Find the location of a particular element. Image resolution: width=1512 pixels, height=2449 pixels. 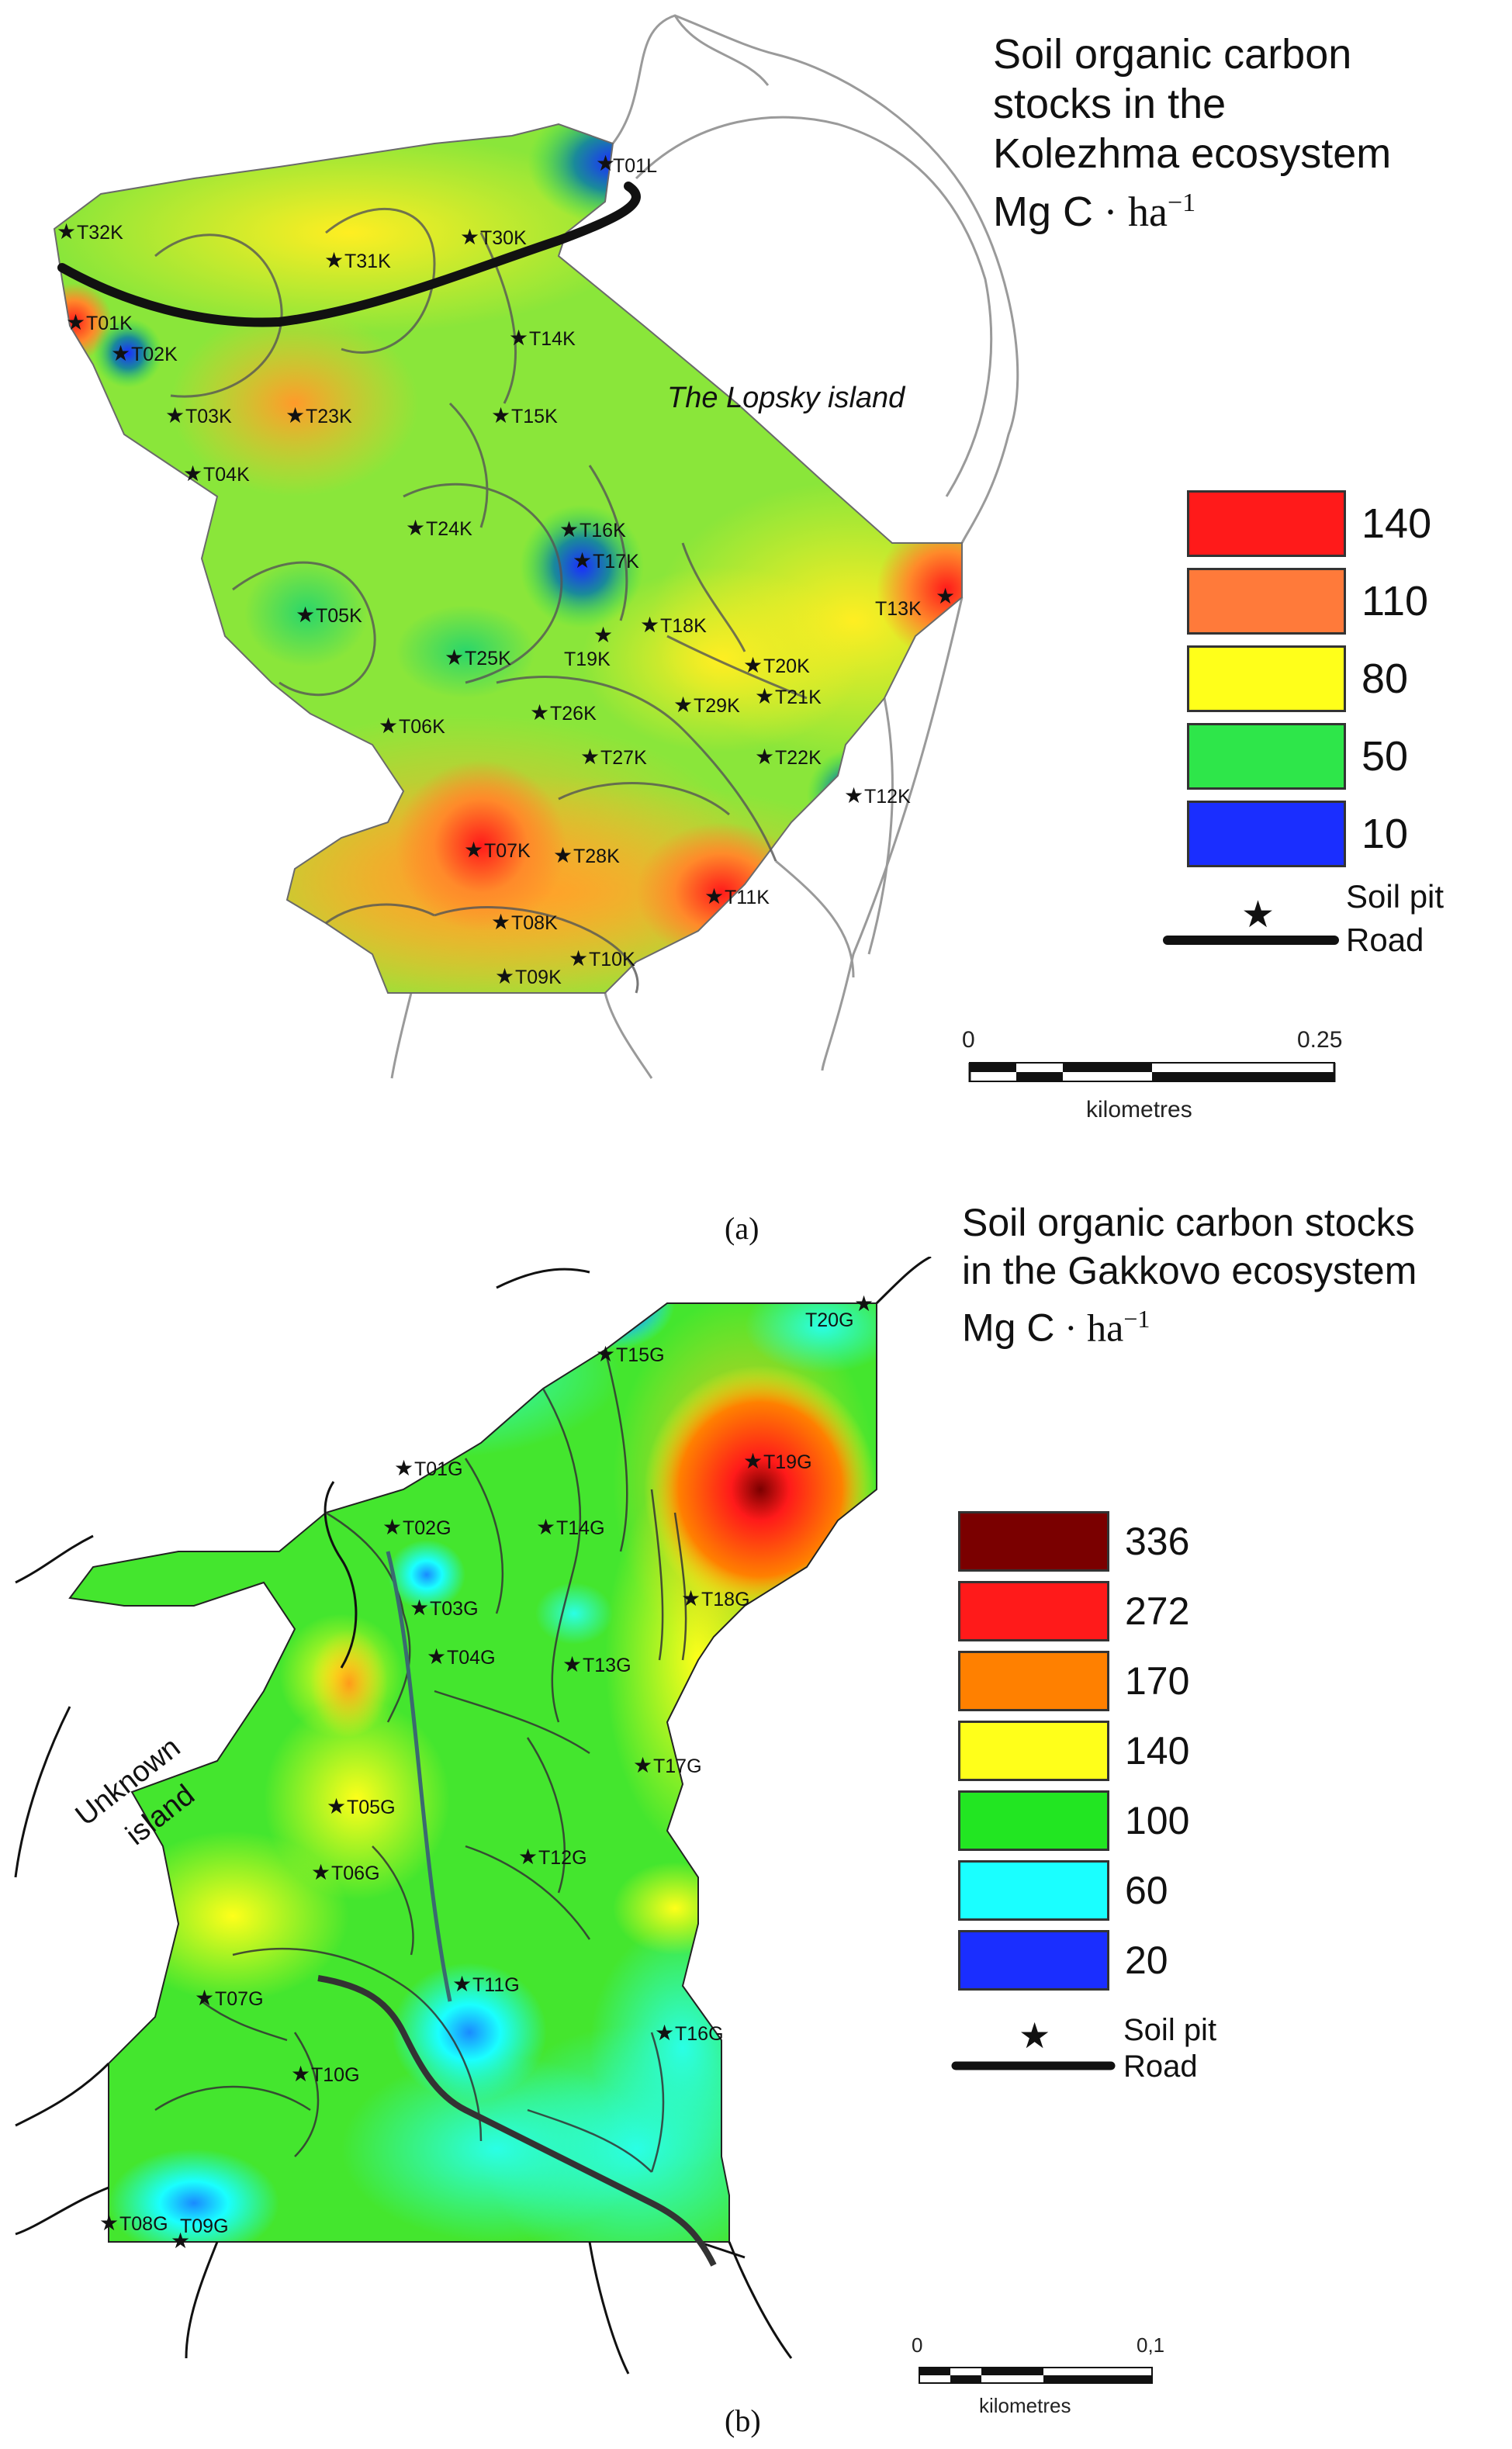

soil-pit-marker: ★T20G is located at coordinates (839, 1311).